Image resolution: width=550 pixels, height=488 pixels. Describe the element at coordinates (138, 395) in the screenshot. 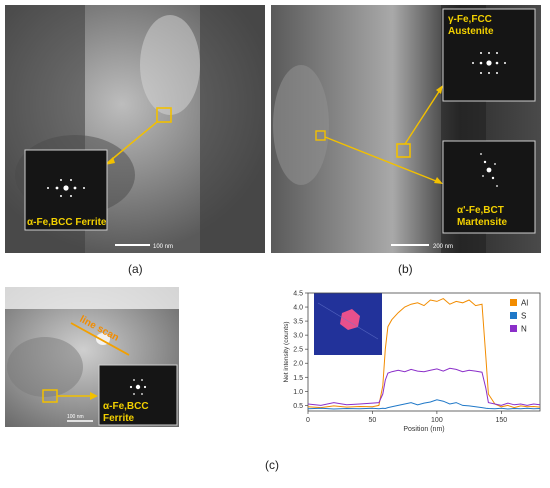

I see `saed-inset-c` at that location.